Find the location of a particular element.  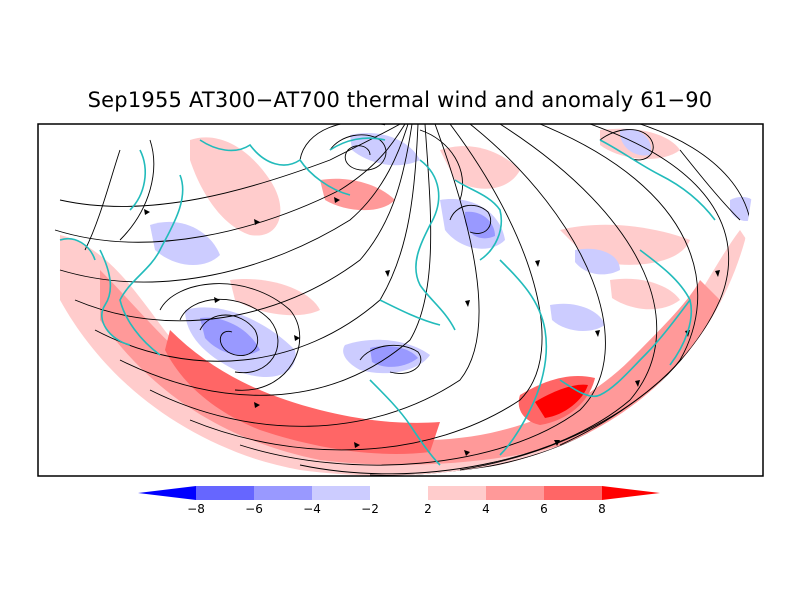

colorbar-tick-label: −8 is located at coordinates (196, 509).